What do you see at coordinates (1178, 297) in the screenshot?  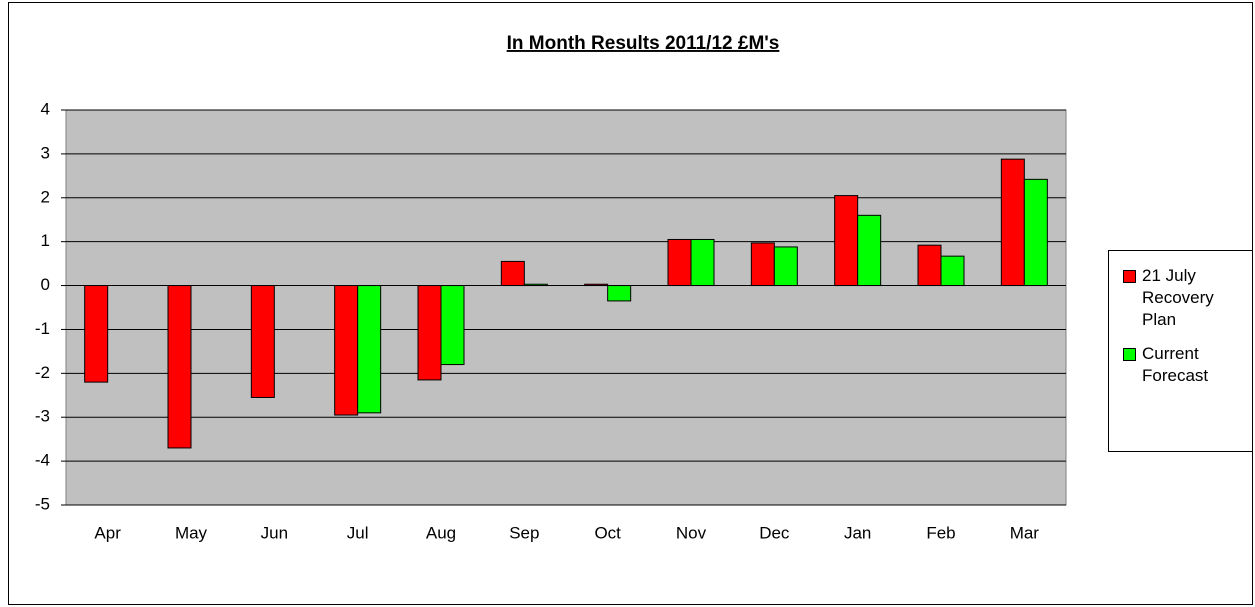 I see `legend-label: 21 July Recovery Plan` at bounding box center [1178, 297].